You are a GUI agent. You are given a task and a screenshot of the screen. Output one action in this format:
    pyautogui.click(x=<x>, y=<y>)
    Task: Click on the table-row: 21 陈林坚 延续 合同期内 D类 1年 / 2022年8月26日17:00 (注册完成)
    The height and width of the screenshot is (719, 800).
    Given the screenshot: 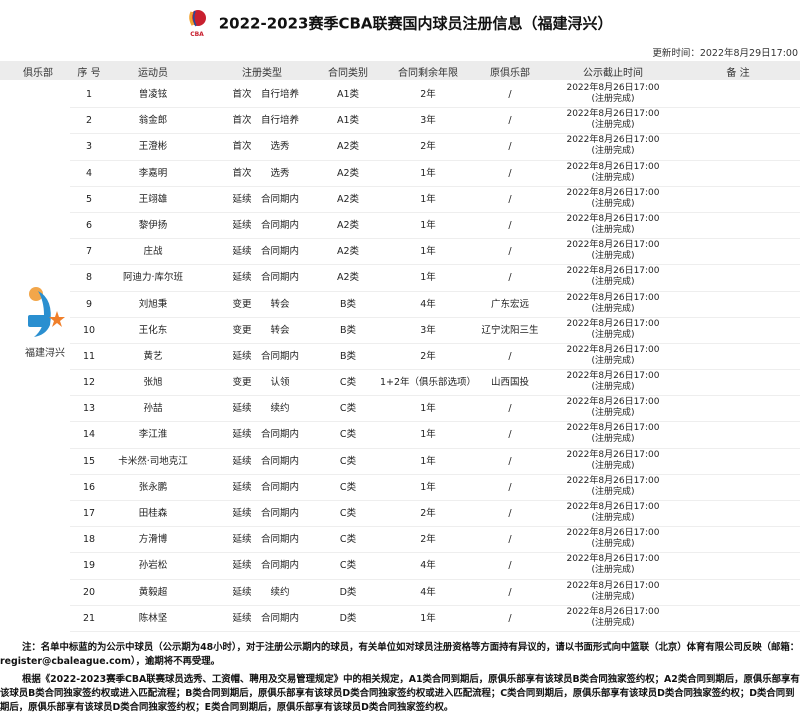 What is the action you would take?
    pyautogui.click(x=435, y=619)
    